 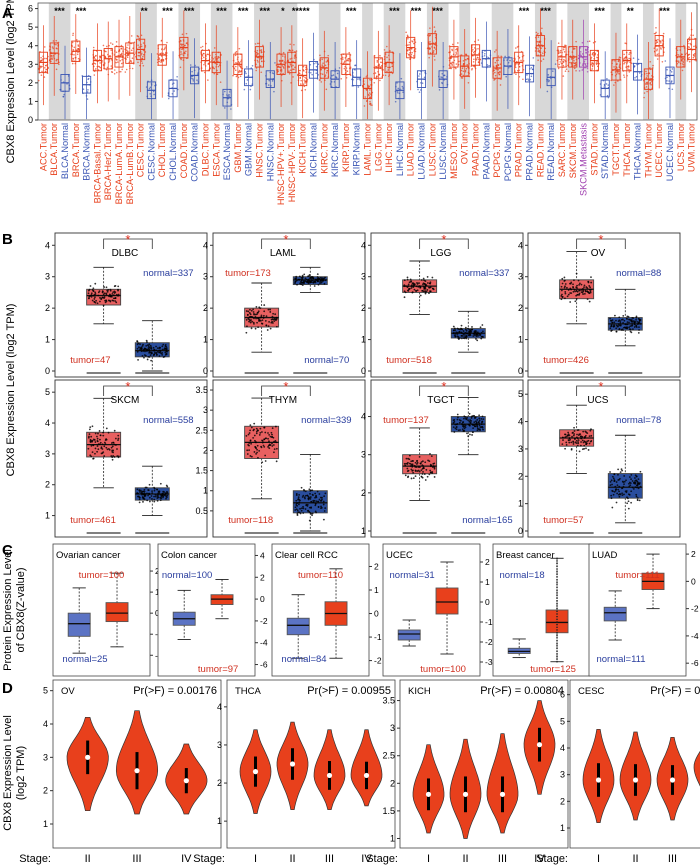 What do you see at coordinates (326, 360) in the screenshot?
I see `panel-b-normal-count: normal=70` at bounding box center [326, 360].